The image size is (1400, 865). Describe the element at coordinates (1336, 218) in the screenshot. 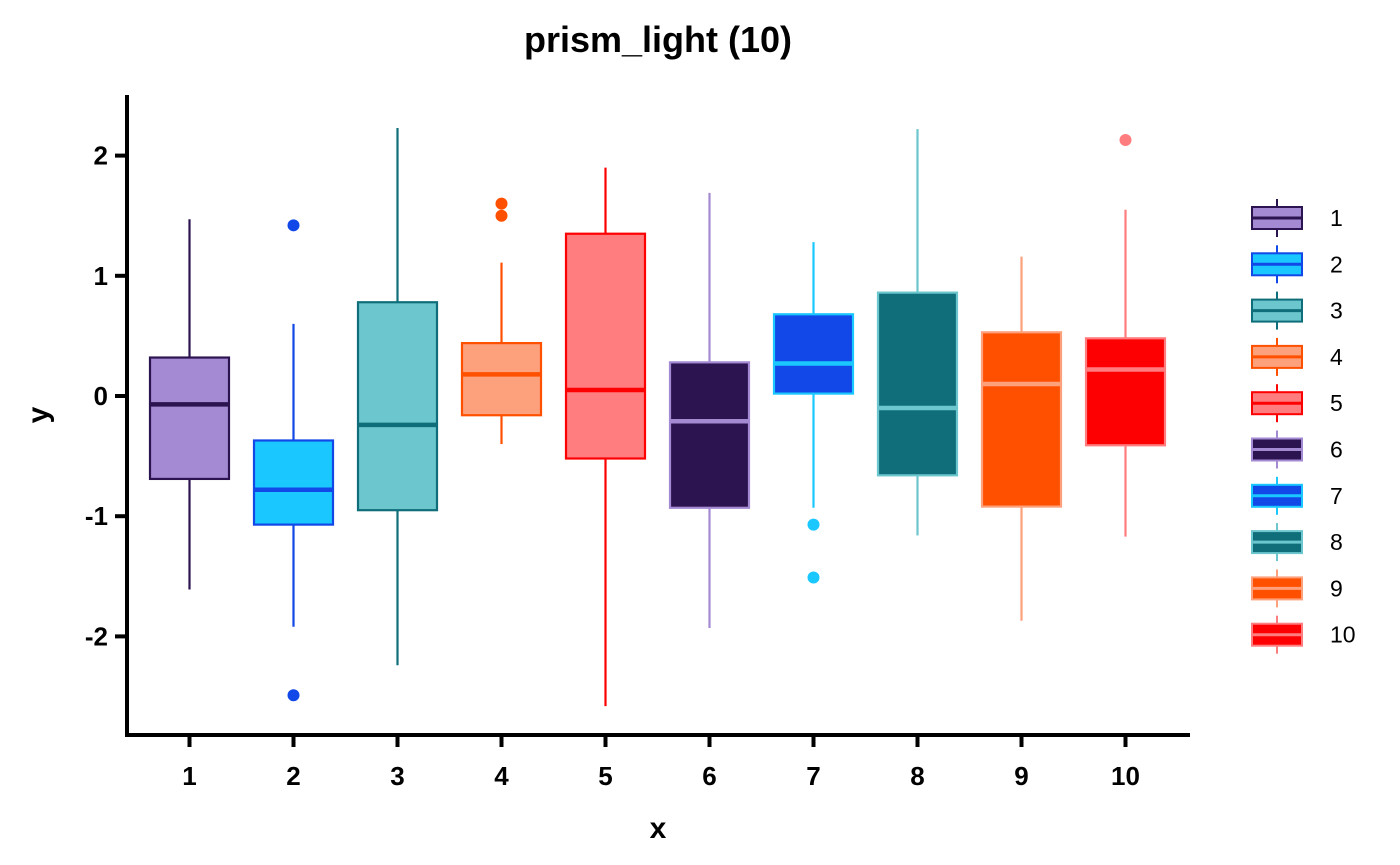

I see `legend-label: 1` at that location.